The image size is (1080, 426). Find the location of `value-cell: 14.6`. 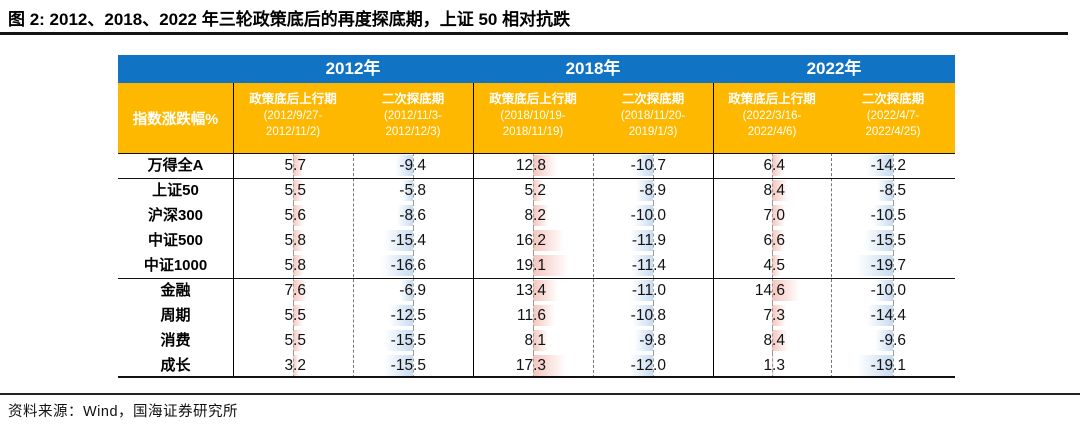

value-cell: 14.6 is located at coordinates (772, 290).